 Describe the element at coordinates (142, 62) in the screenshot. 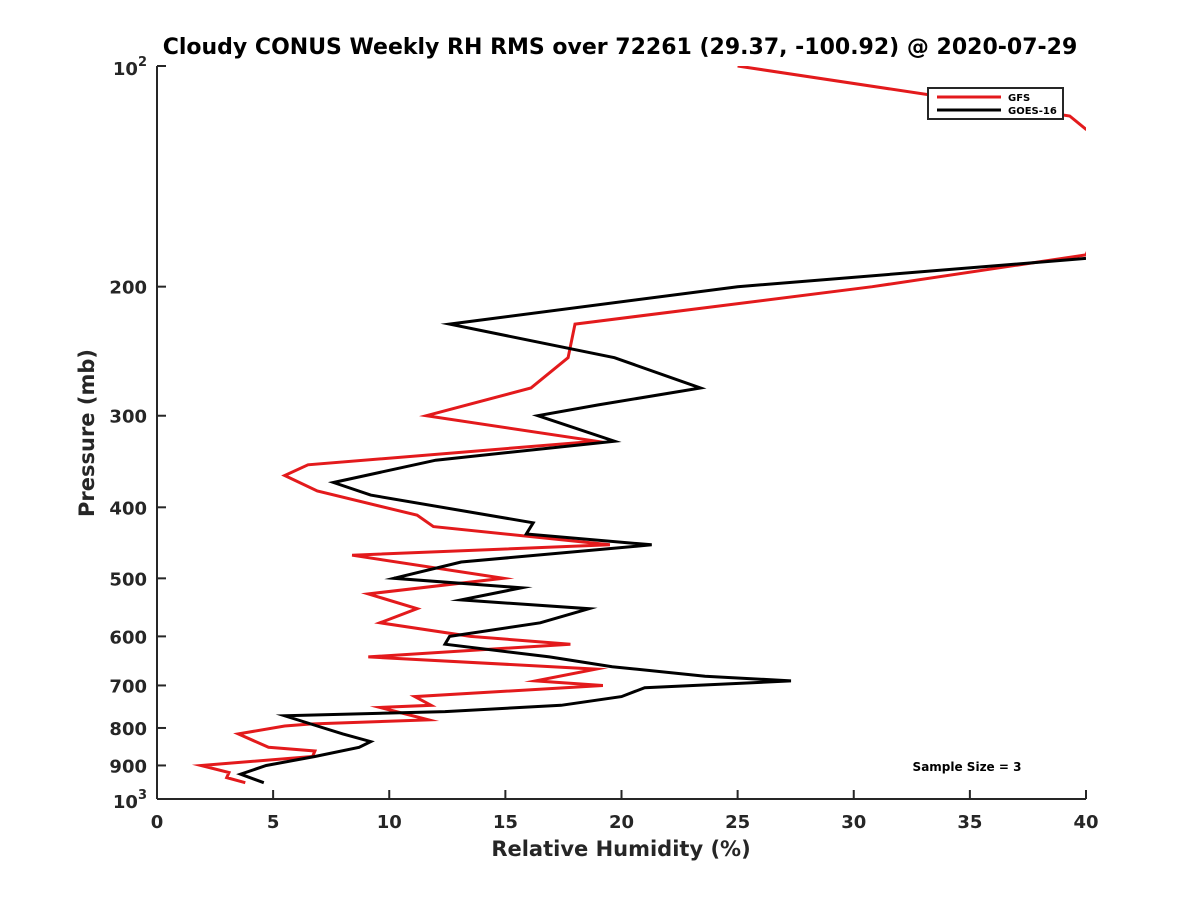

I see `y-tick-exponent: 2` at that location.